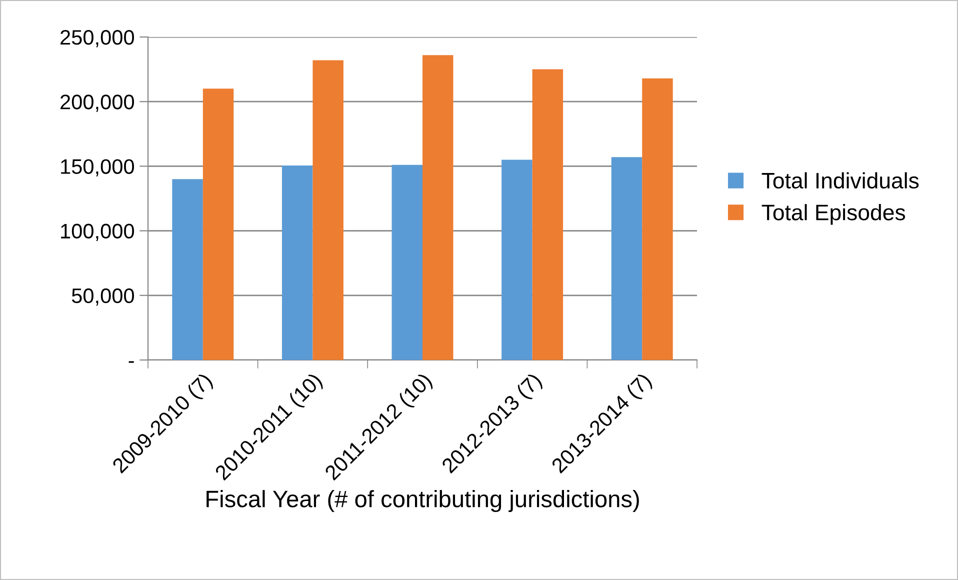  I want to click on y-tick-label: -, so click(131, 362).